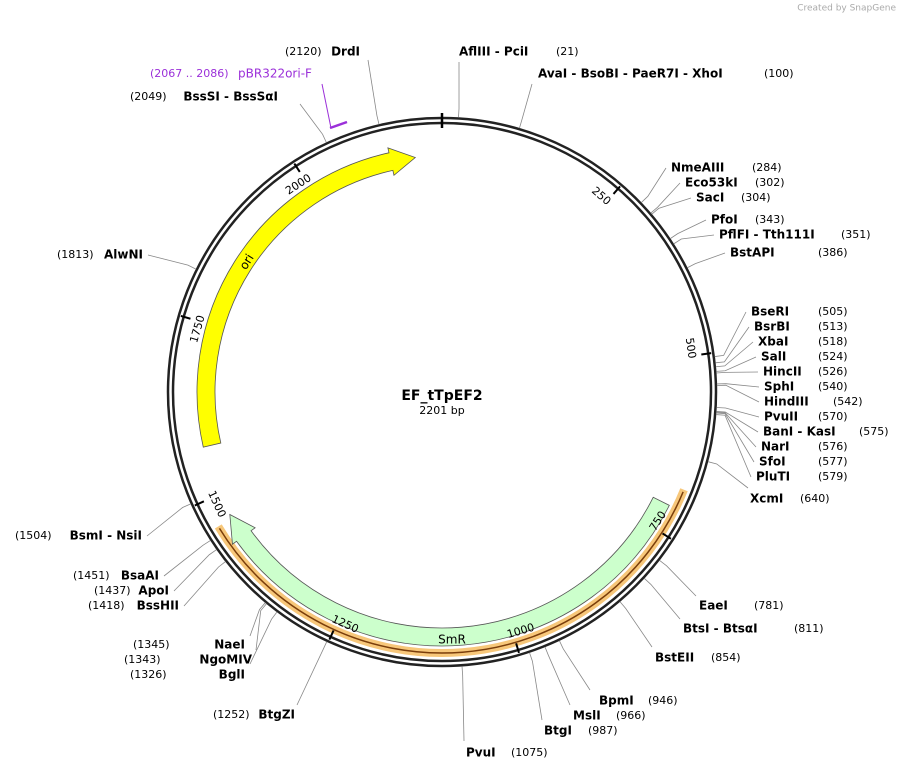 This screenshot has height=771, width=902. I want to click on site-name: DrdI, so click(345, 52).